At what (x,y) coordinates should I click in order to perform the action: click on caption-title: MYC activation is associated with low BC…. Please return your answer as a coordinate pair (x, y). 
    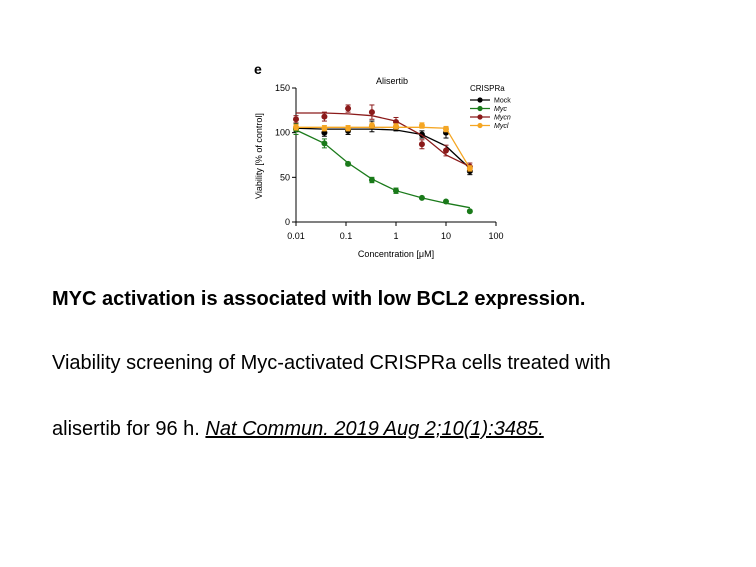
    Looking at the image, I should click on (319, 299).